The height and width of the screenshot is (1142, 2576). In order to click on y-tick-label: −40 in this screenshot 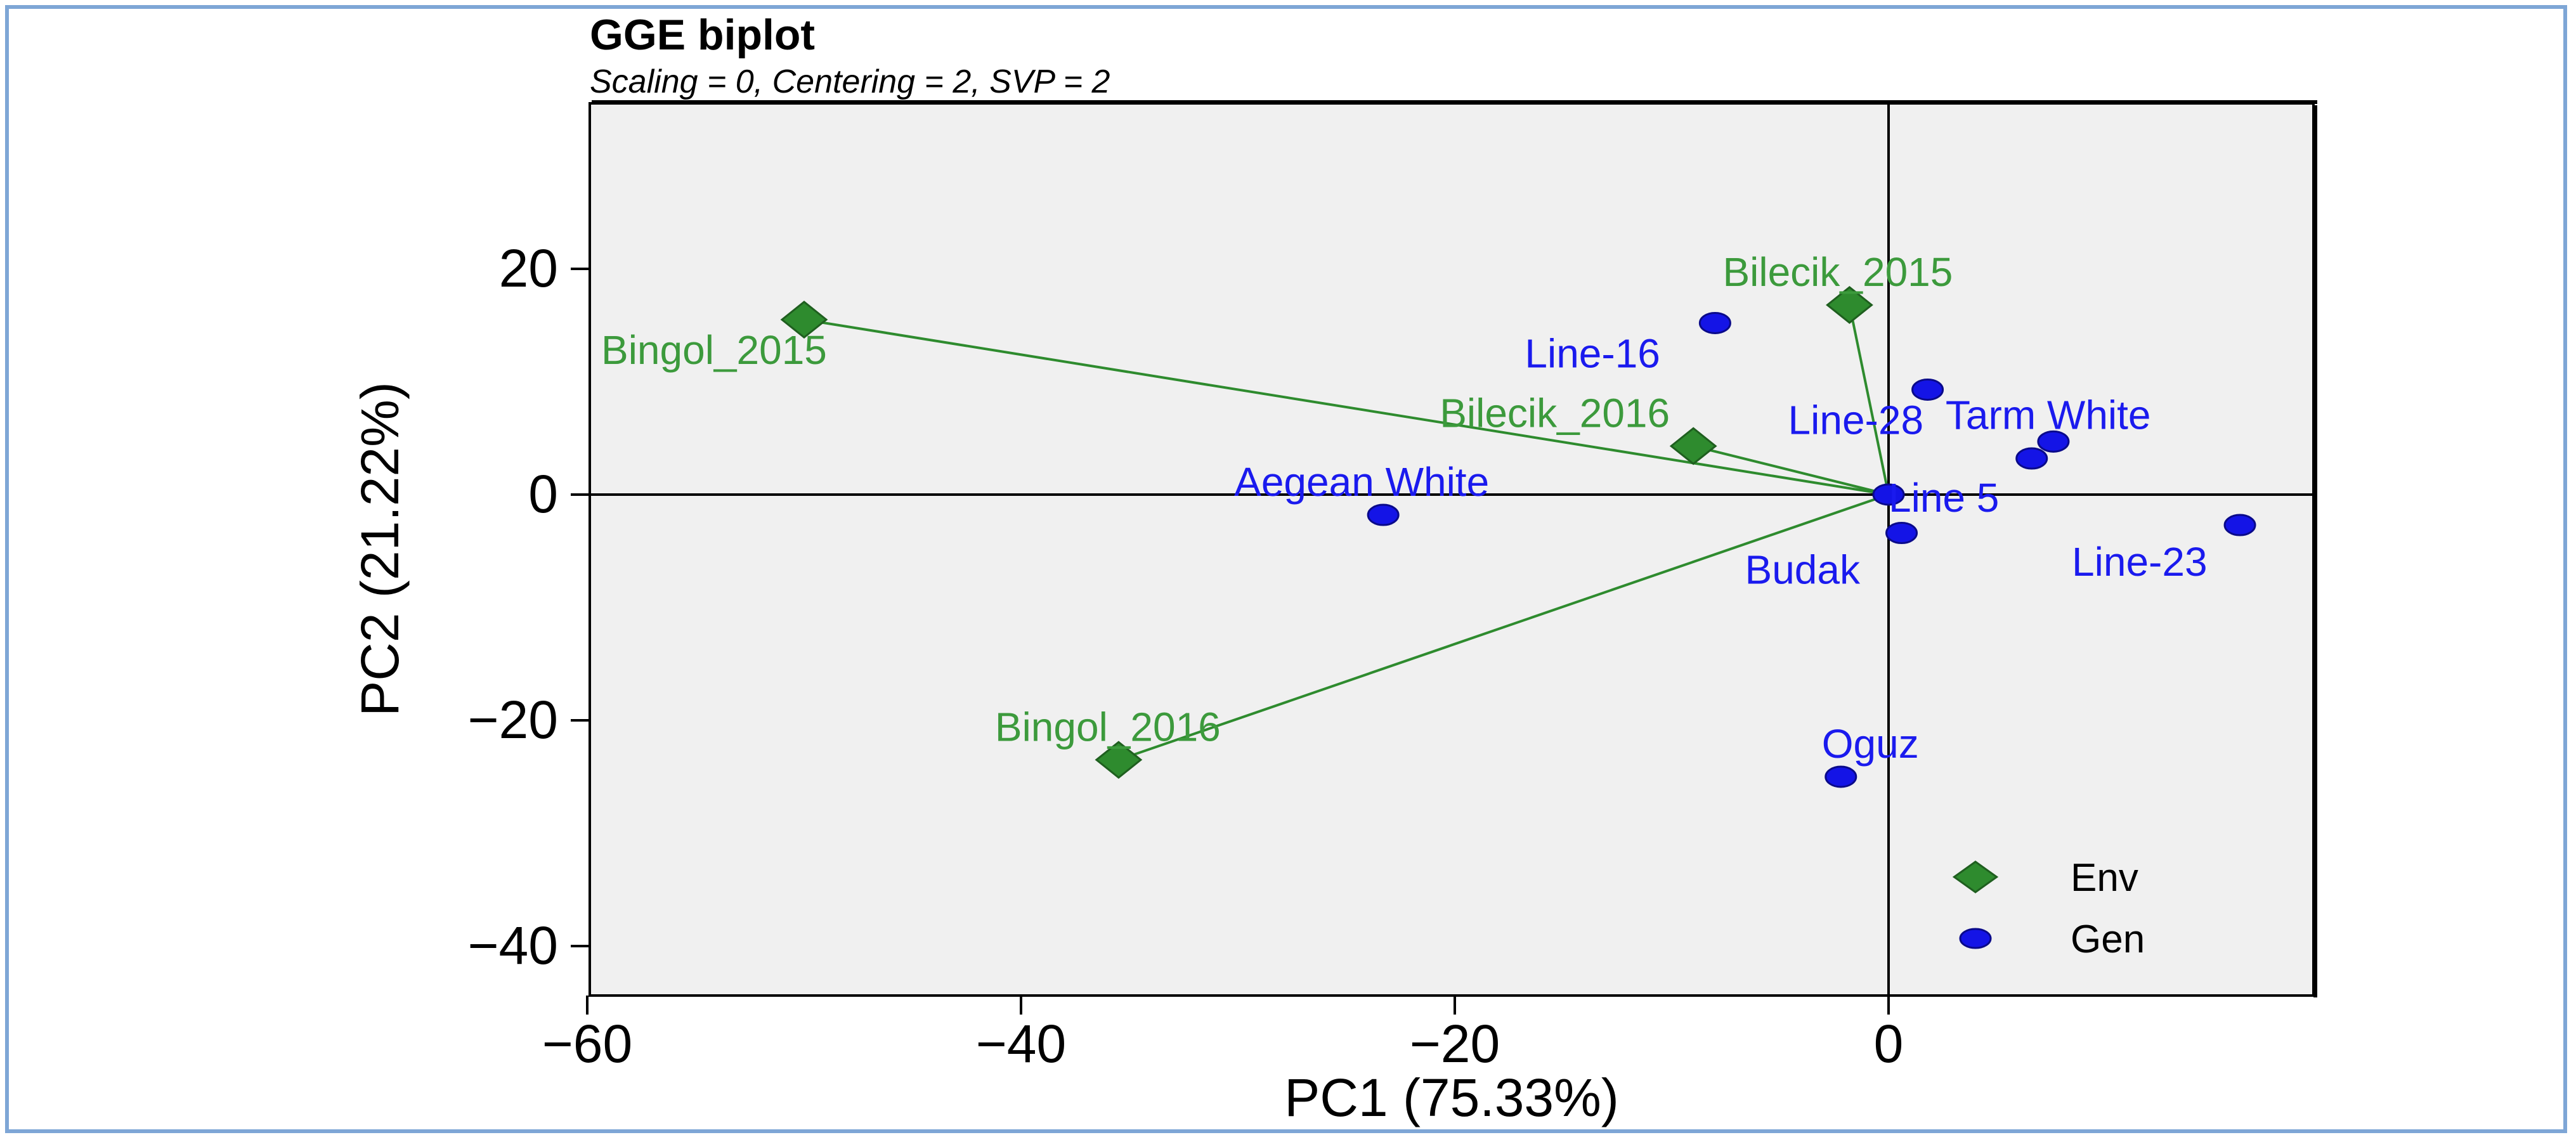, I will do `click(513, 945)`.